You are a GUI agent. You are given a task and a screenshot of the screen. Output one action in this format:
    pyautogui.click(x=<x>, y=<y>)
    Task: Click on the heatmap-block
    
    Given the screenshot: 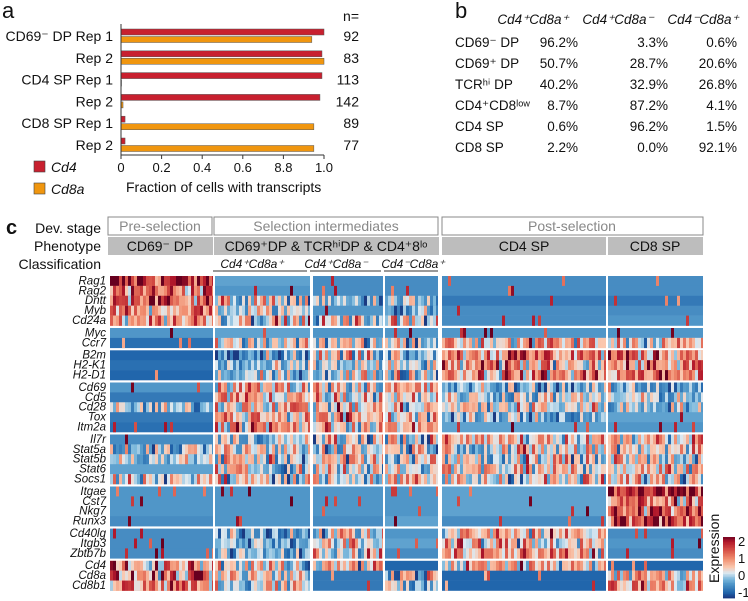 What is the action you would take?
    pyautogui.click(x=161, y=343)
    